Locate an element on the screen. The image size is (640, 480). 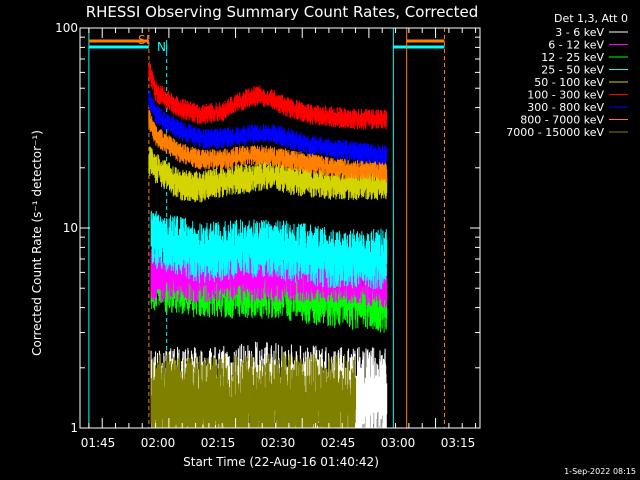
series-300-800-kev-line is located at coordinates (268, 128).